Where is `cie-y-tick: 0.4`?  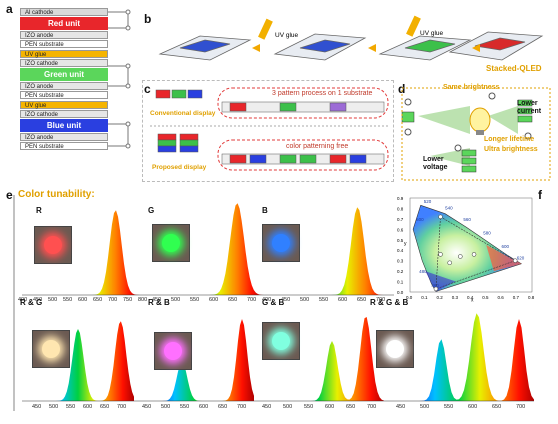 cie-y-tick: 0.4 is located at coordinates (400, 250).